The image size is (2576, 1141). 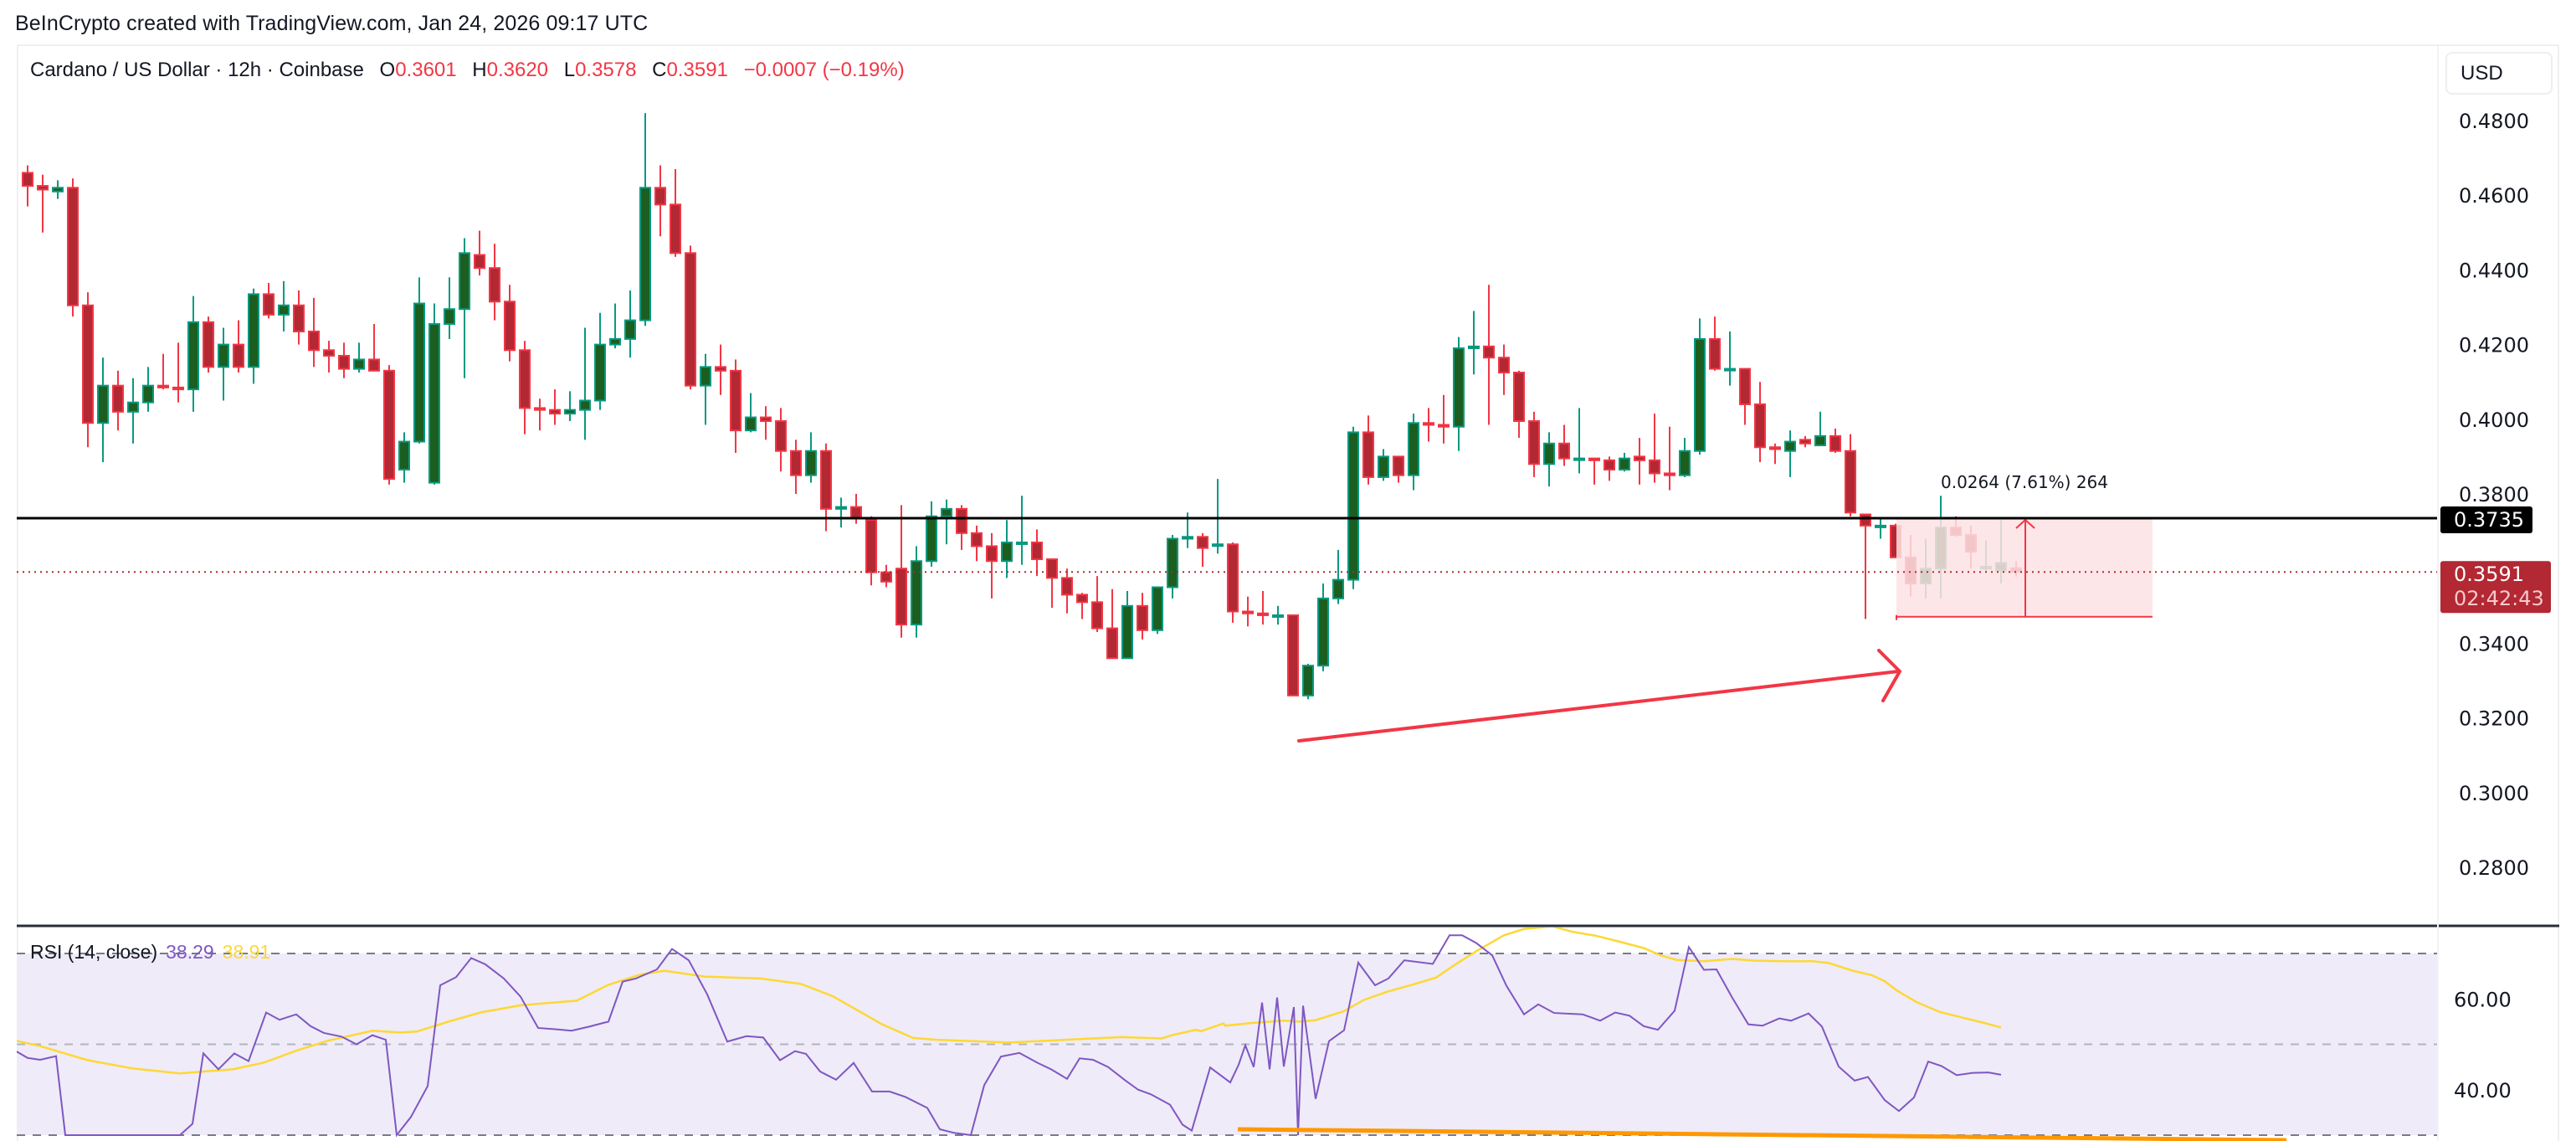 What do you see at coordinates (190, 952) in the screenshot?
I see `rsi-value: 38.29` at bounding box center [190, 952].